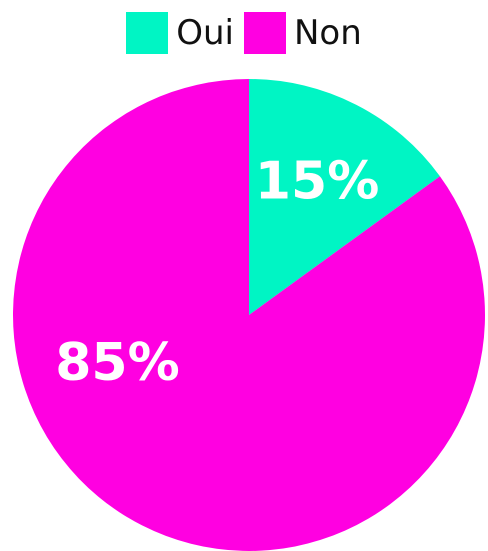 This screenshot has height=551, width=488. What do you see at coordinates (205, 33) in the screenshot?
I see `legend-label-oui: Oui` at bounding box center [205, 33].